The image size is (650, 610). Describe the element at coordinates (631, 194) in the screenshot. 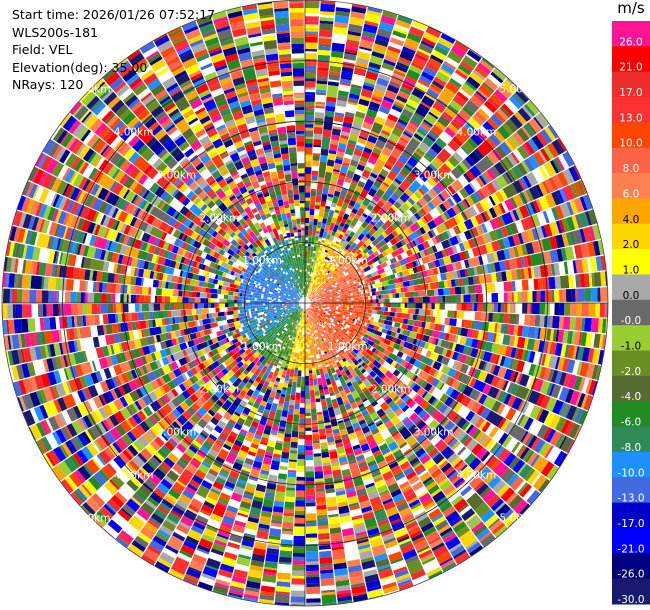

I see `colorbar-label-6: 6.0` at that location.